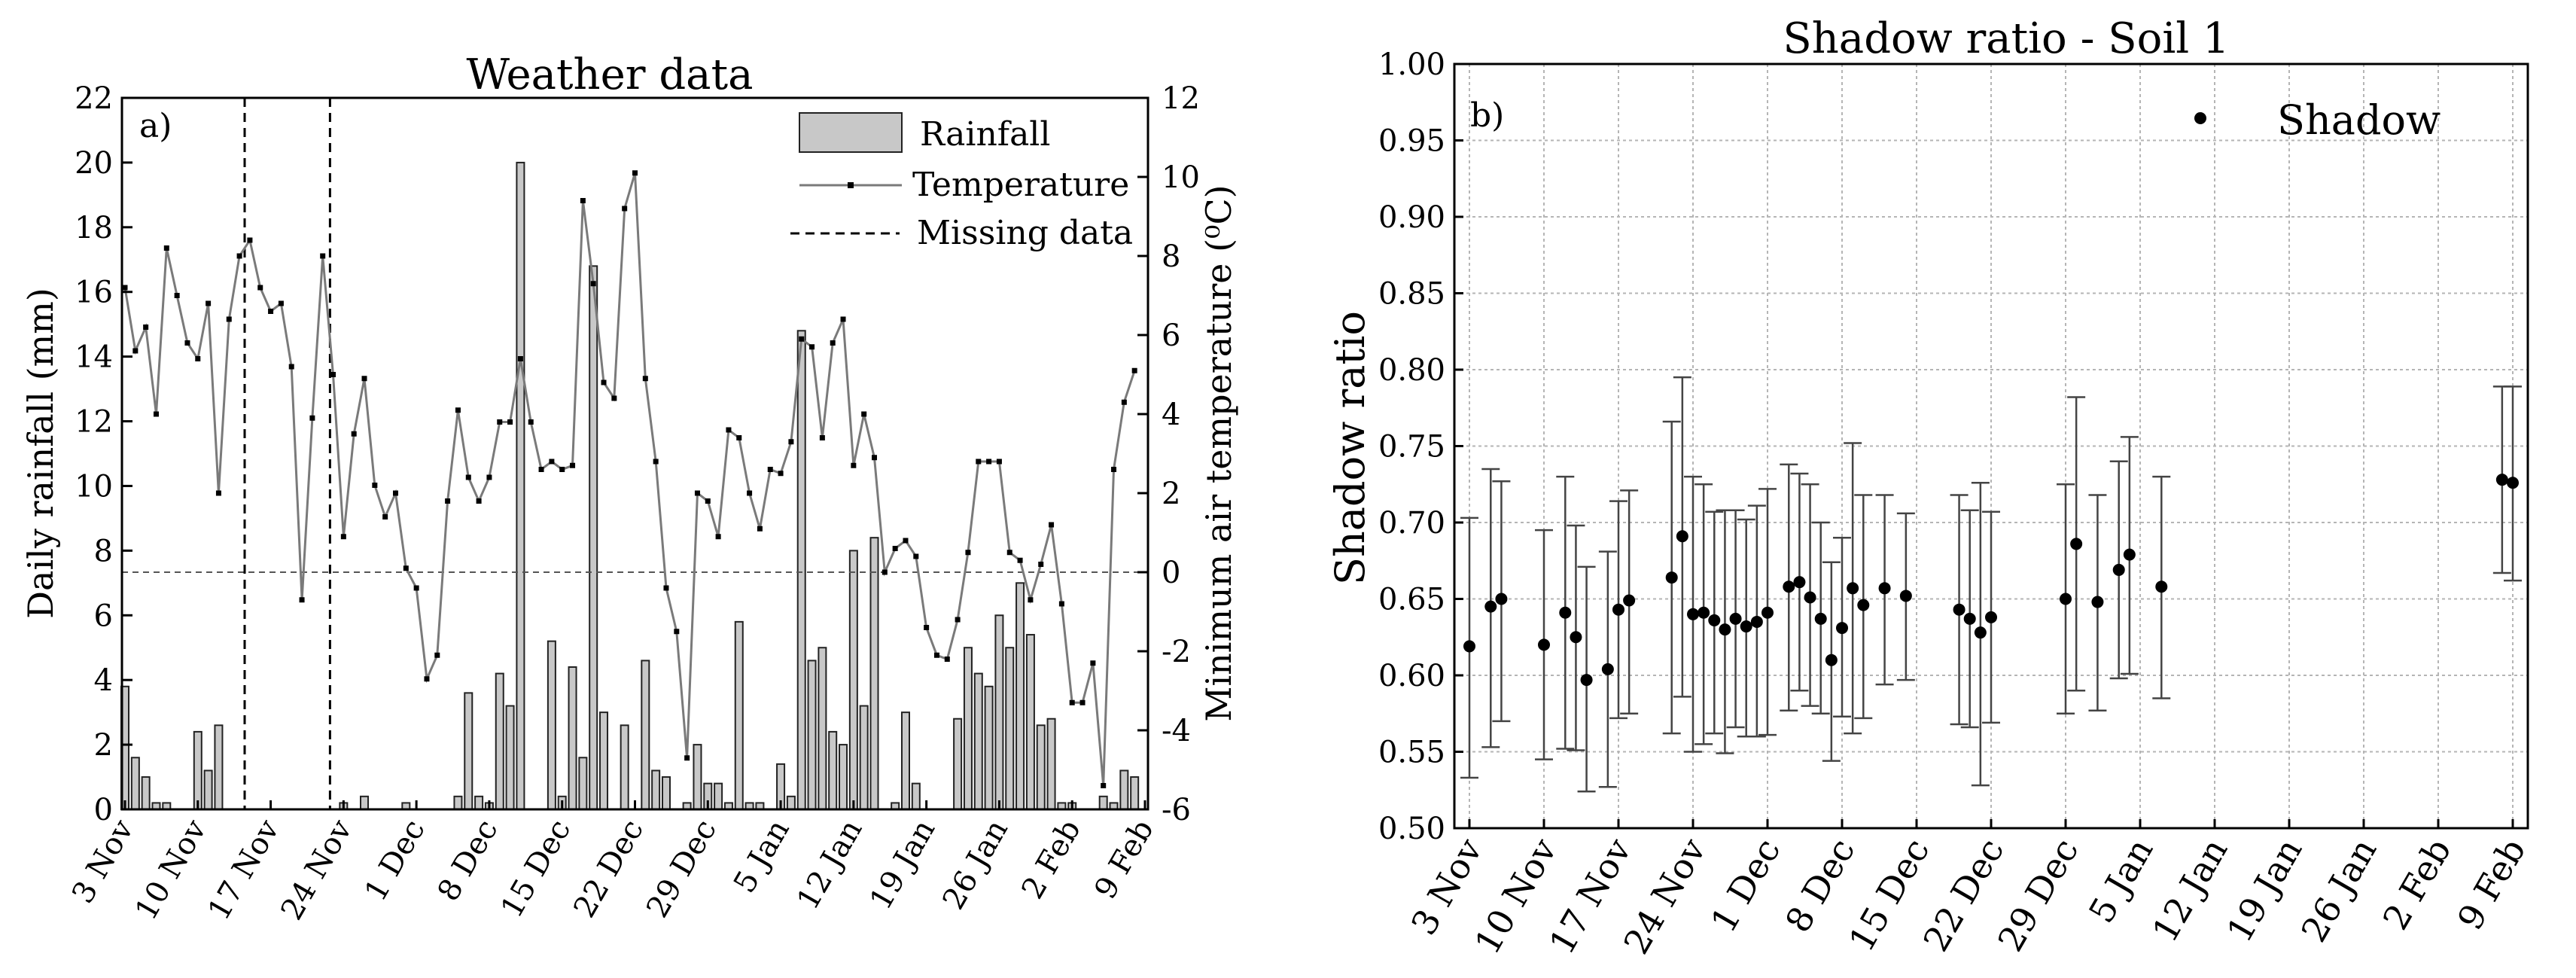 The height and width of the screenshot is (978, 2576). I want to click on x-tick-label: 15 Dec, so click(536, 869).